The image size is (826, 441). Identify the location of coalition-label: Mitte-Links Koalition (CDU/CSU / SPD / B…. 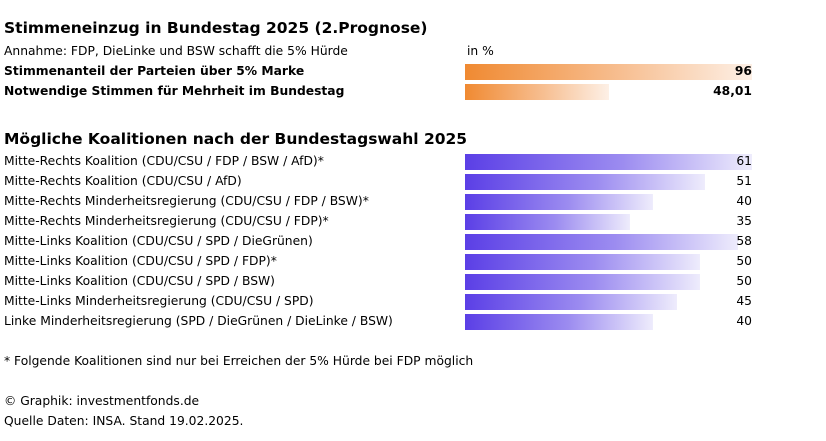
(139, 281).